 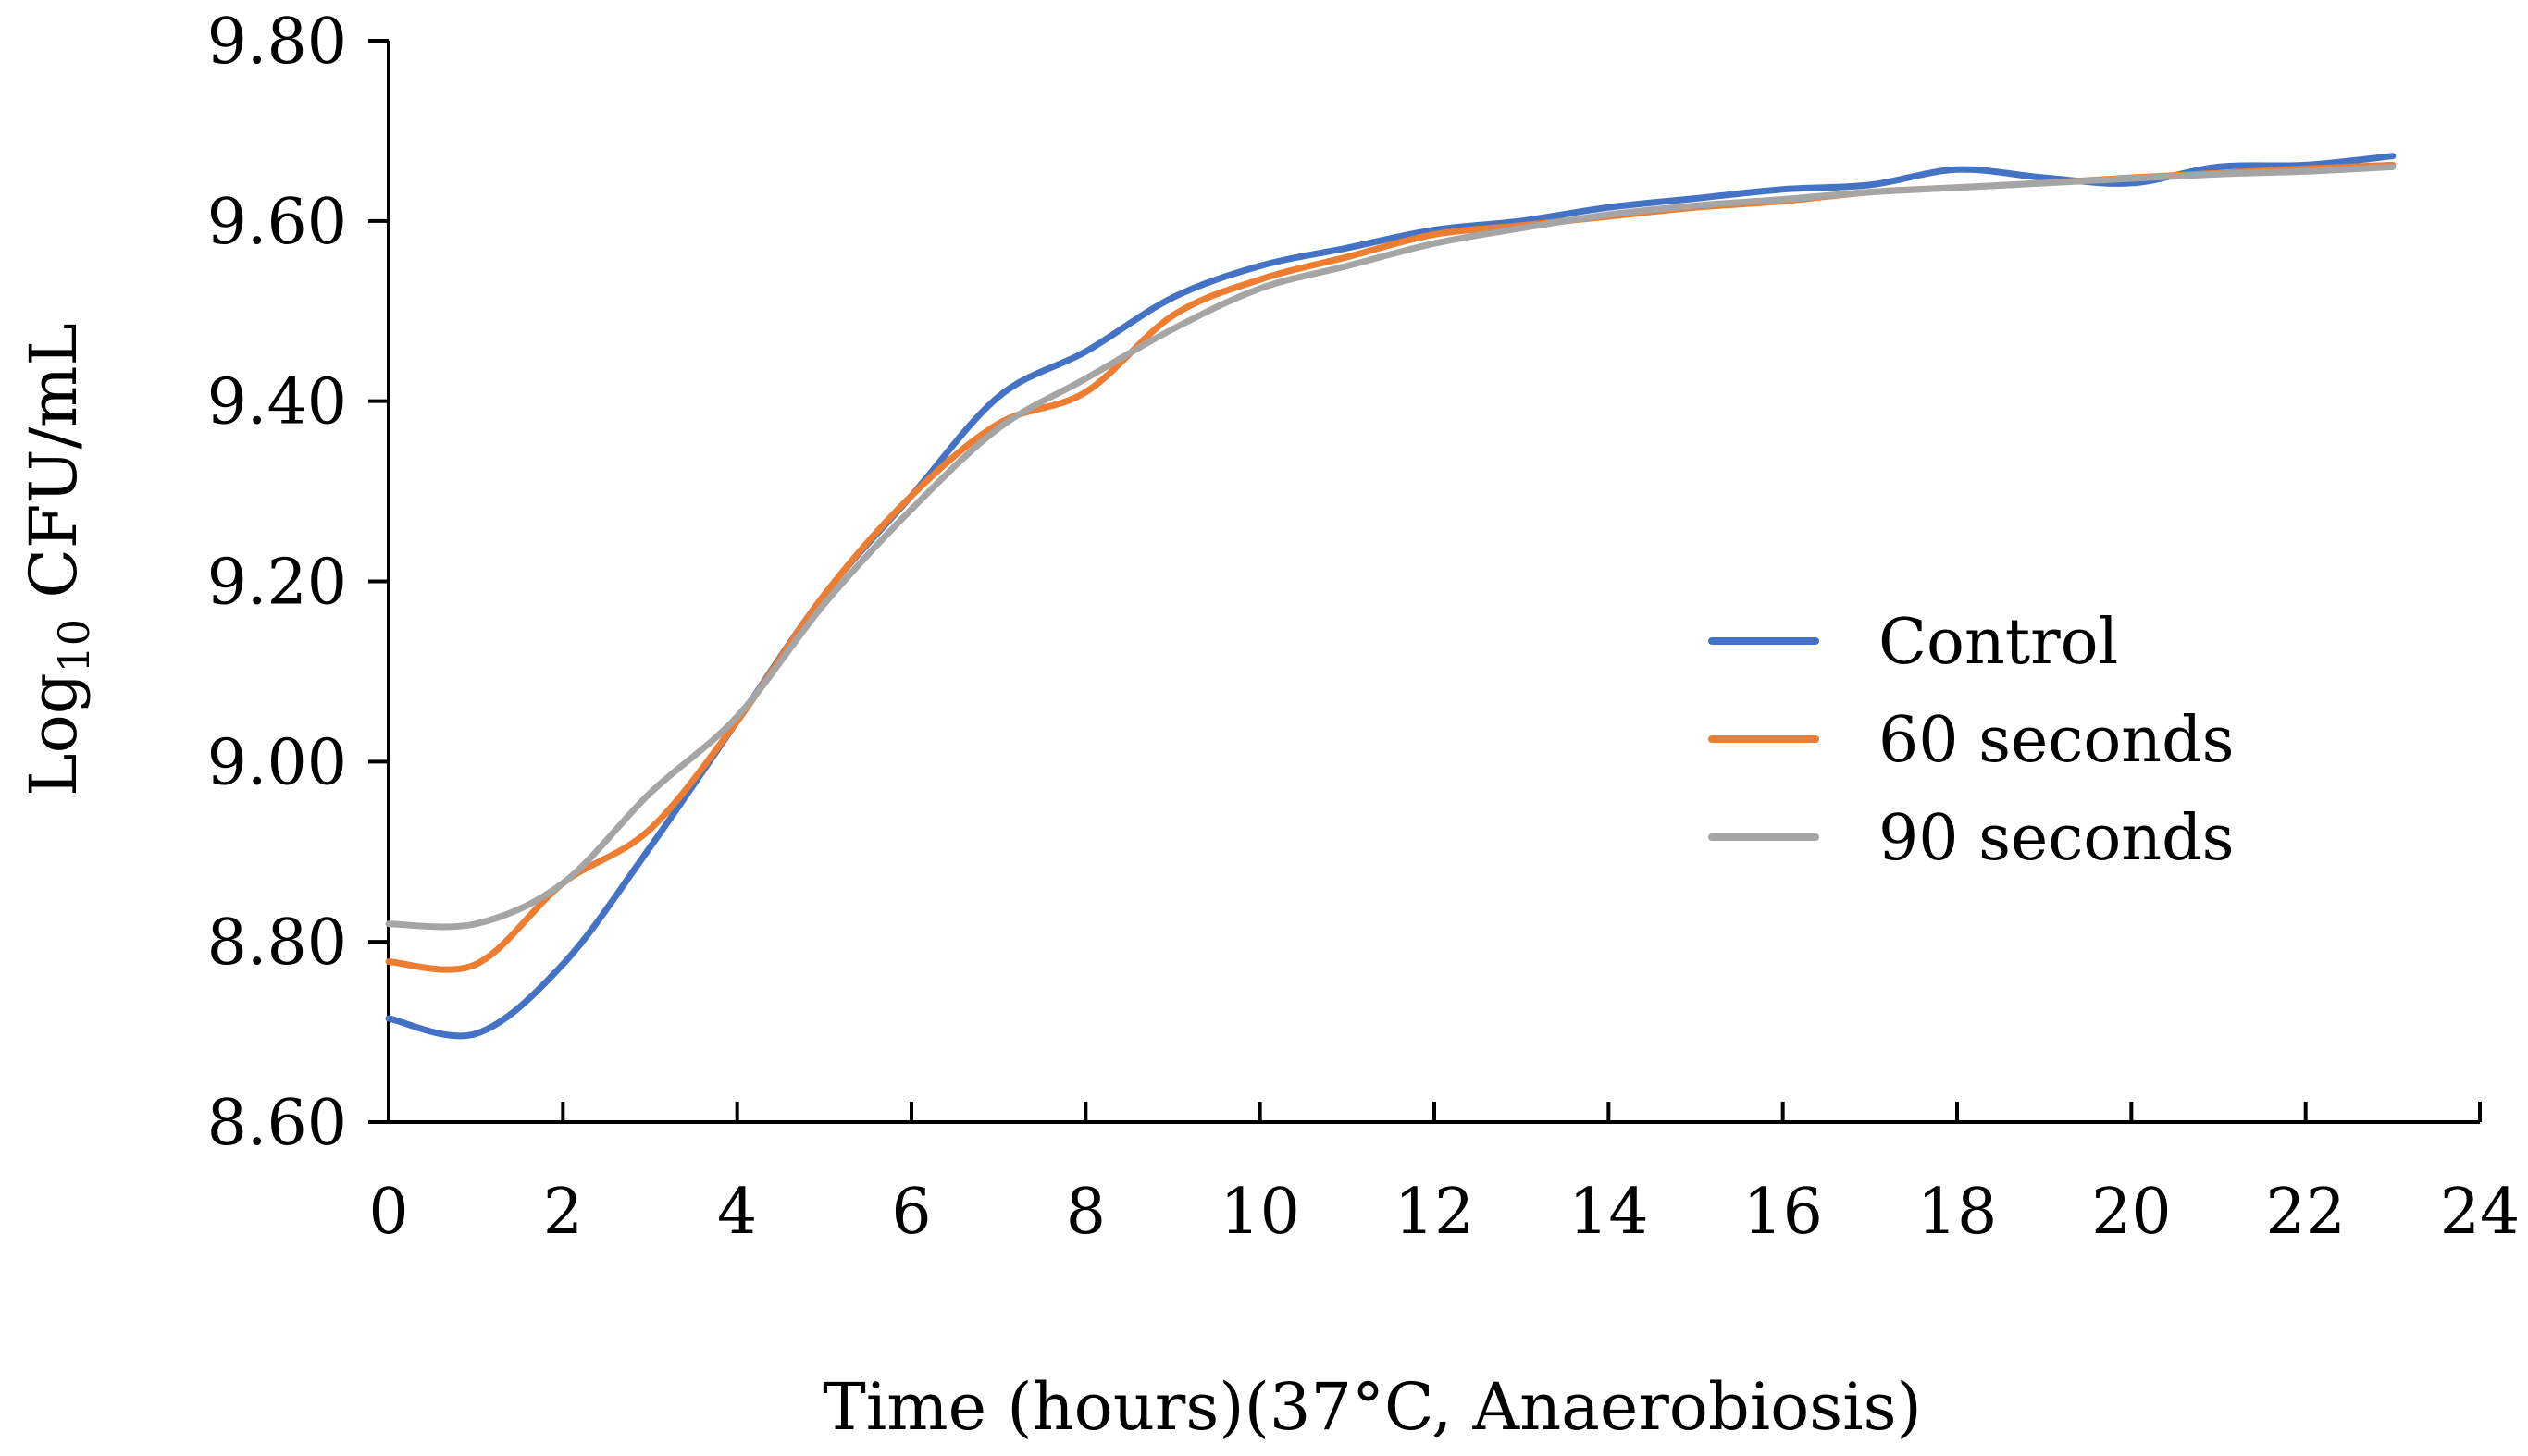 What do you see at coordinates (1957, 1212) in the screenshot?
I see `x-tick-label: 18` at bounding box center [1957, 1212].